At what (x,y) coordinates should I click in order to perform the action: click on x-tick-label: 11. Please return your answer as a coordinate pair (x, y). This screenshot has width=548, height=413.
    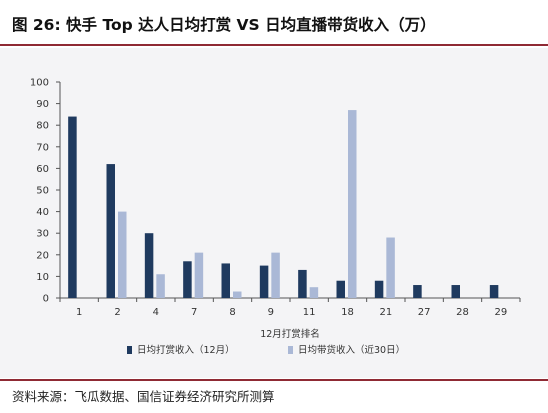
    Looking at the image, I should click on (309, 312).